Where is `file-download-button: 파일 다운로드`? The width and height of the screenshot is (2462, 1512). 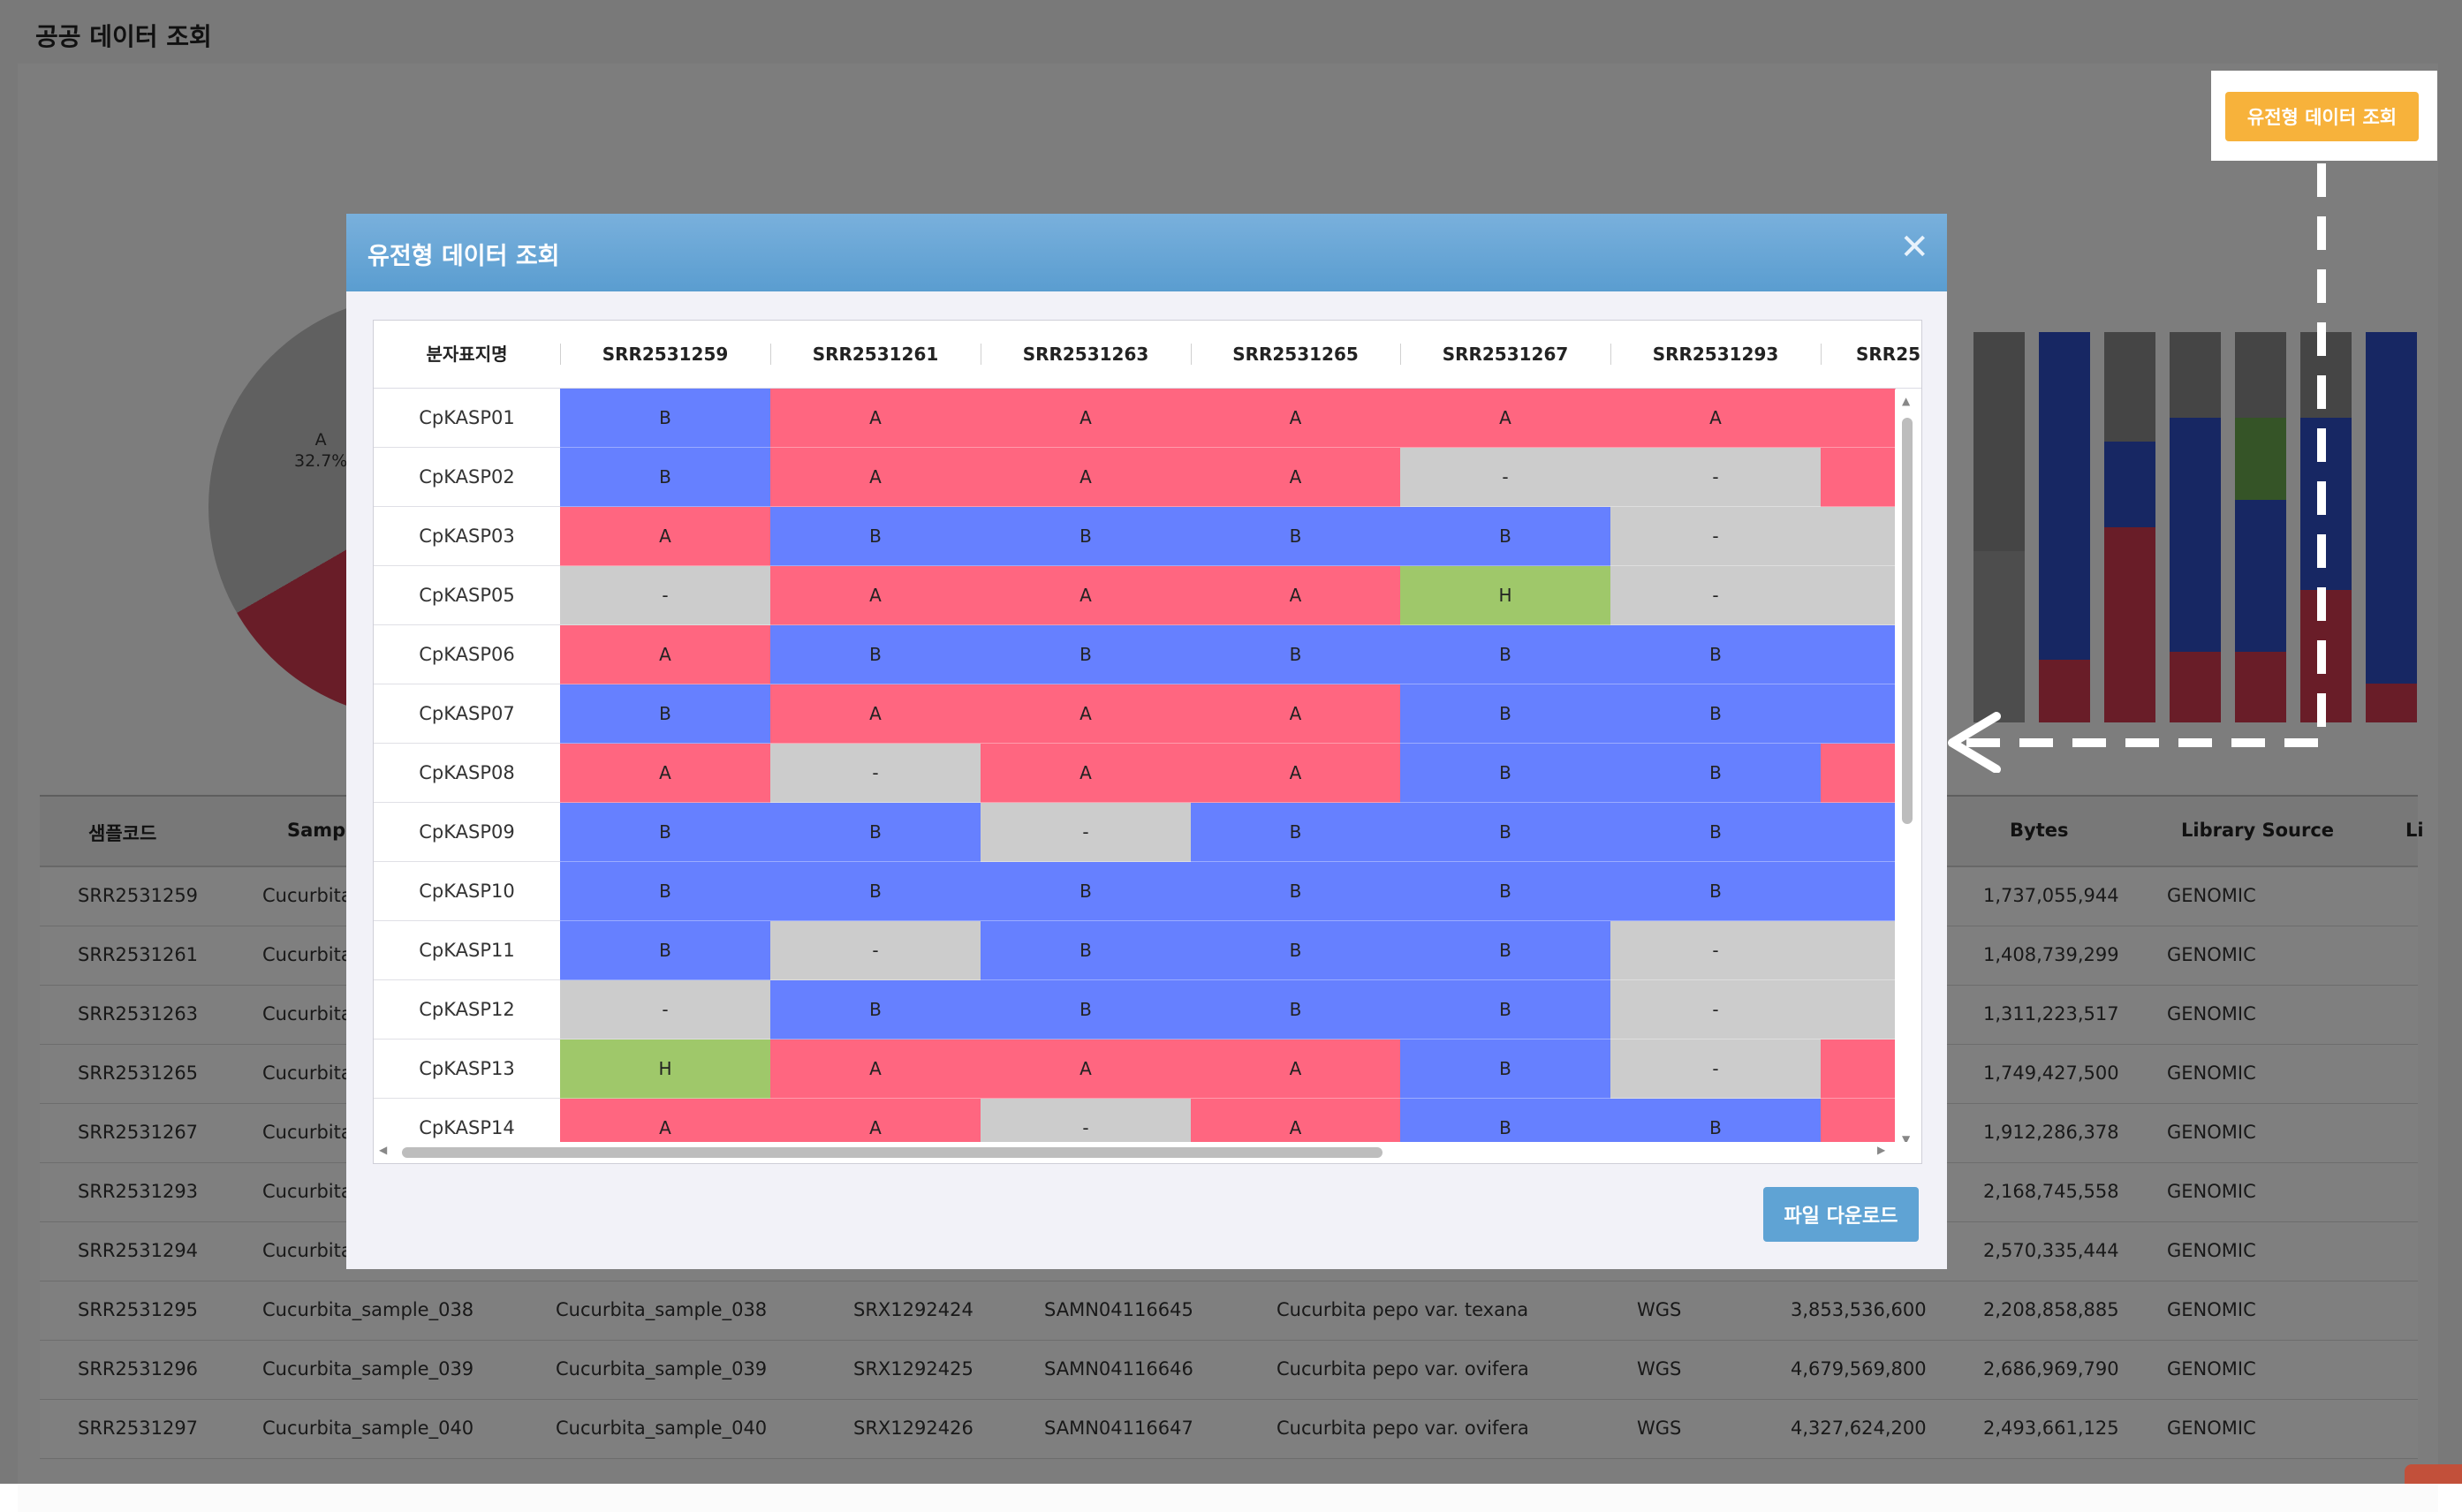 file-download-button: 파일 다운로드 is located at coordinates (1841, 1215).